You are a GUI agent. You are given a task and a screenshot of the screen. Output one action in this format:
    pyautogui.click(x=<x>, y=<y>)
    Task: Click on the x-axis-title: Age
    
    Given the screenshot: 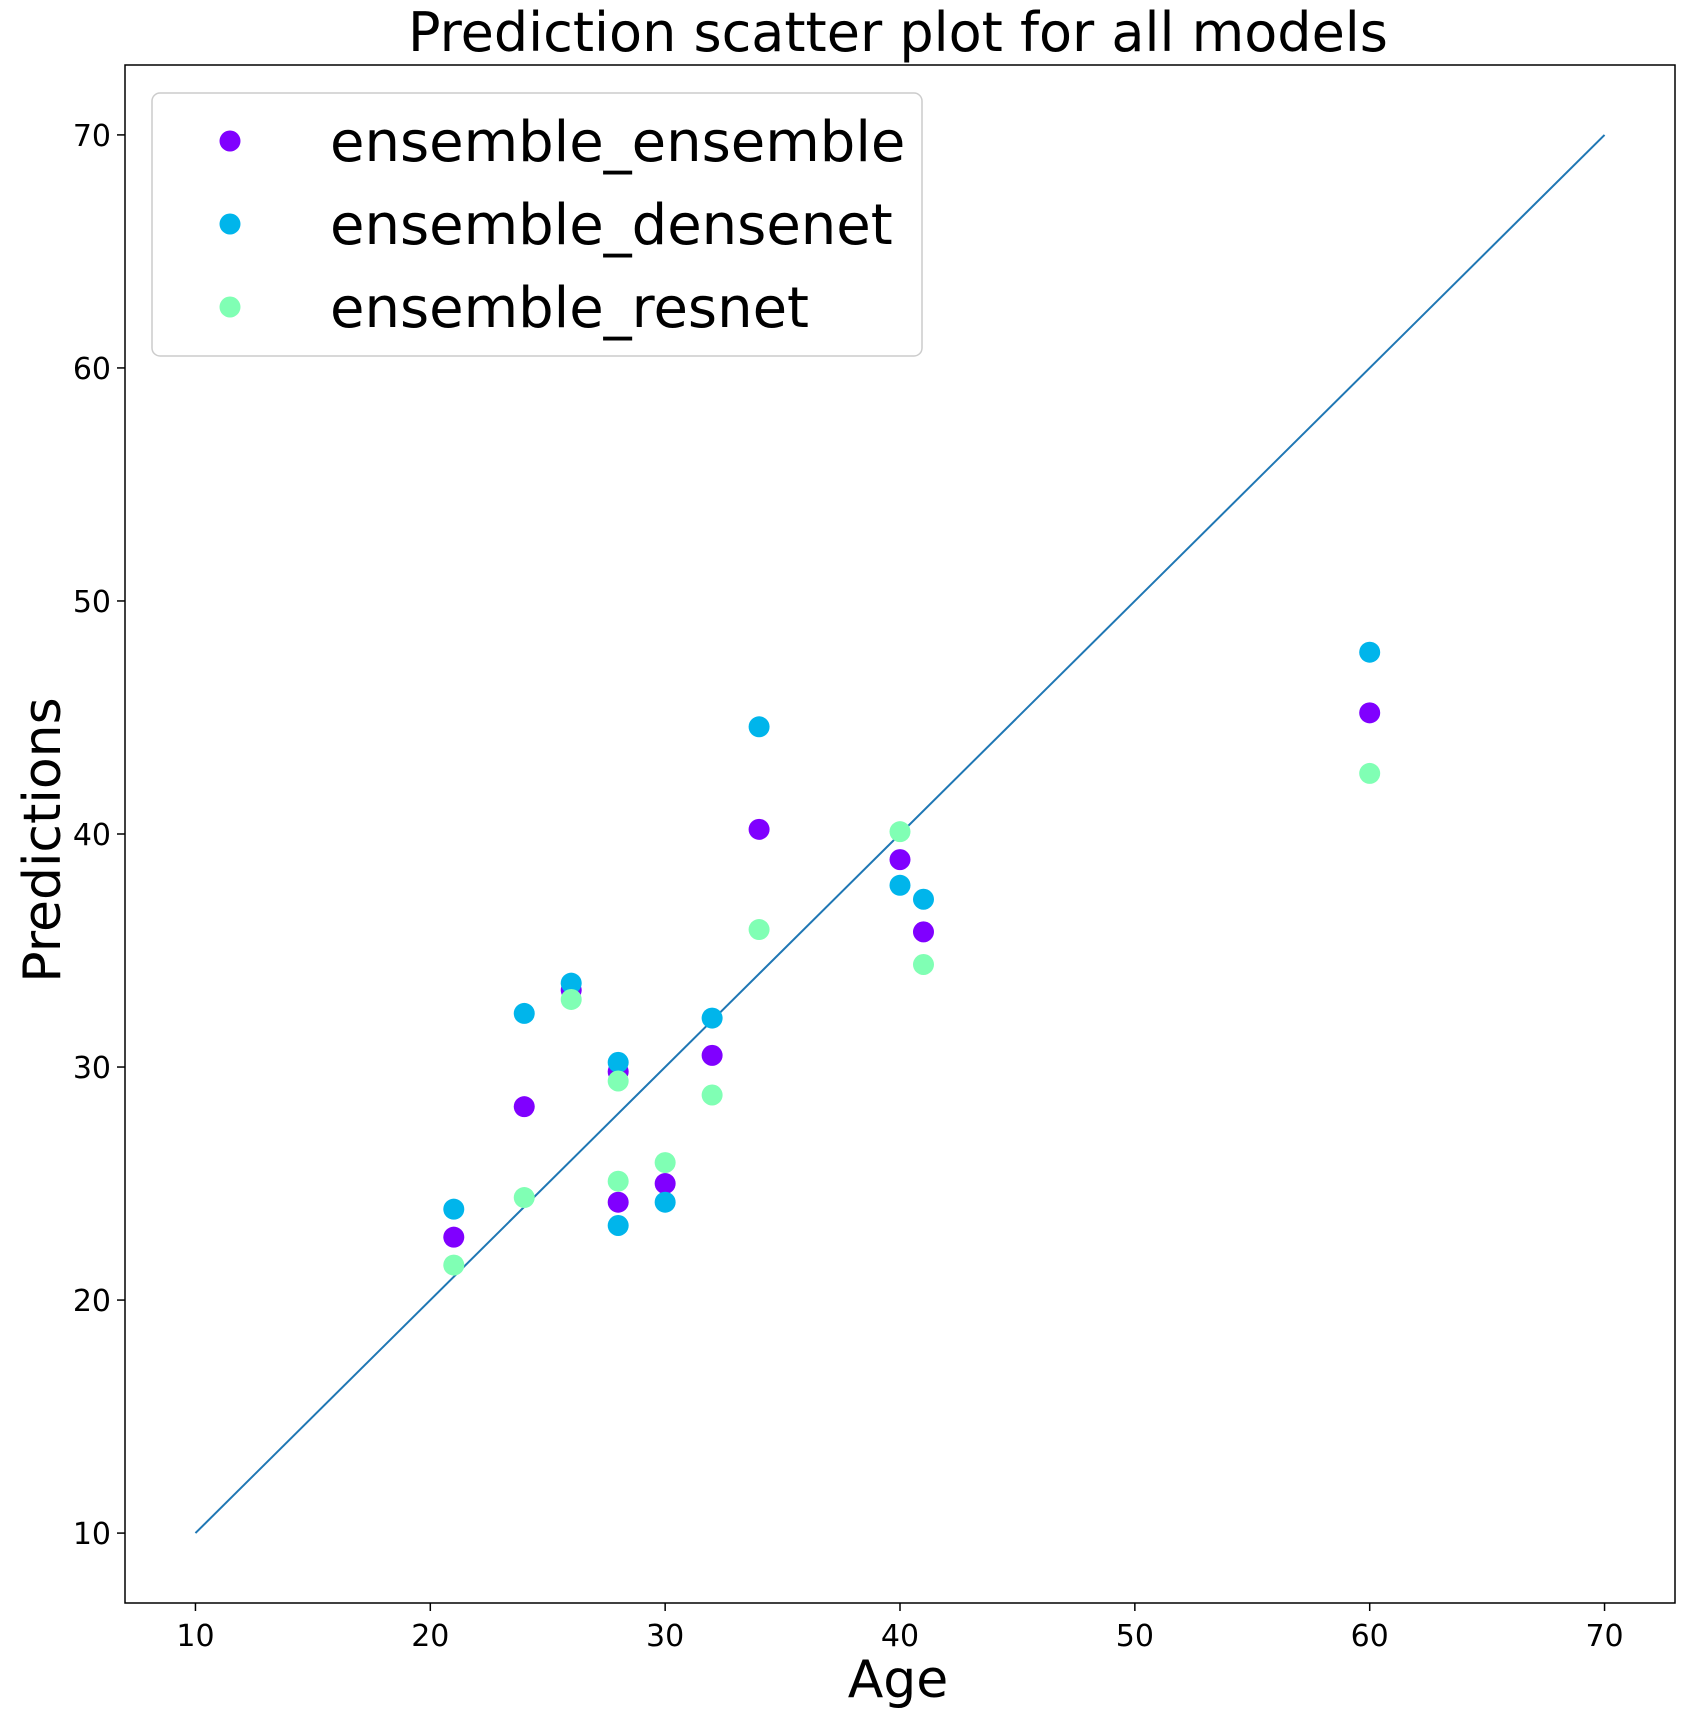 What is the action you would take?
    pyautogui.click(x=898, y=1680)
    